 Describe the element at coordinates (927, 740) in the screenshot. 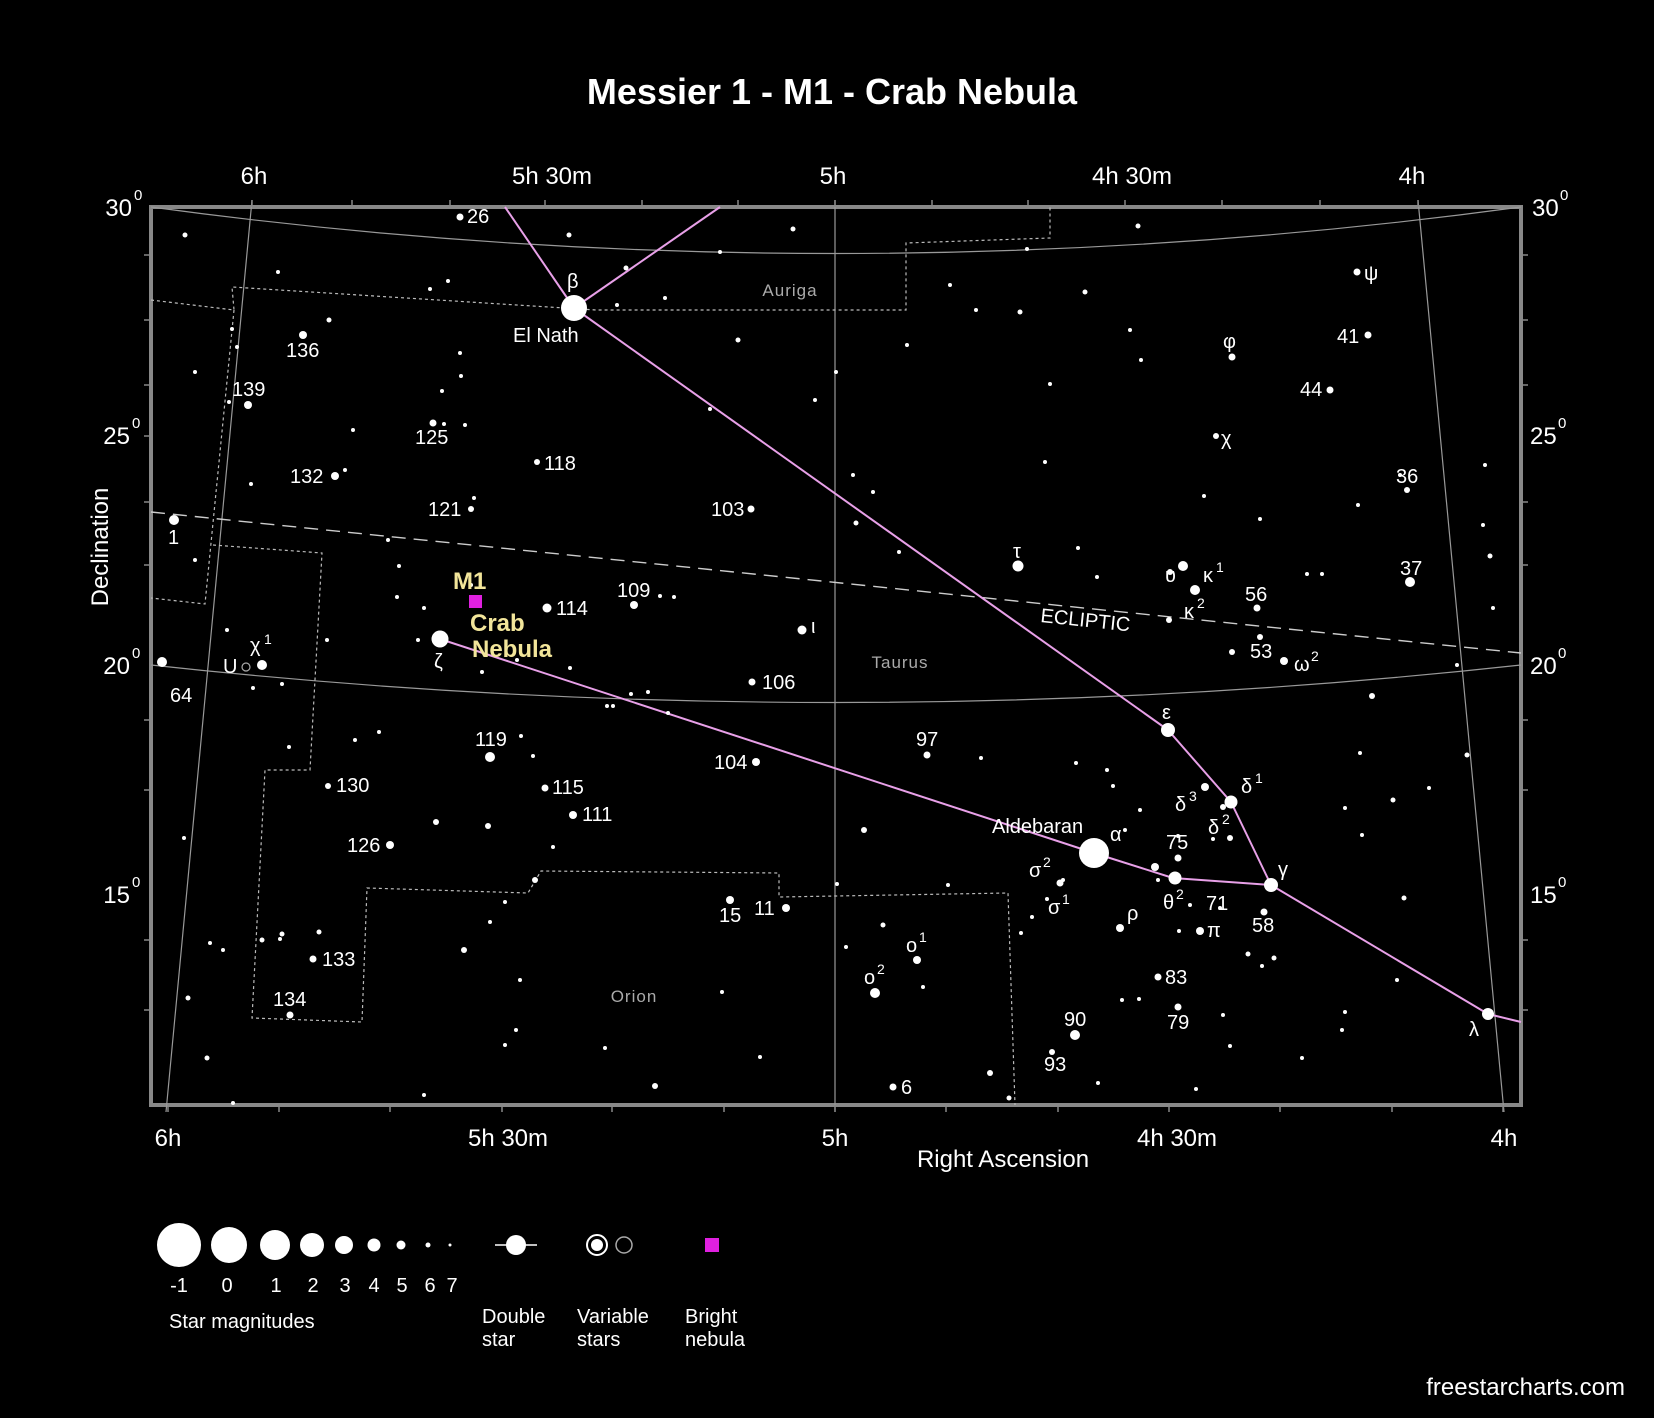

I see `label-97: 97` at that location.